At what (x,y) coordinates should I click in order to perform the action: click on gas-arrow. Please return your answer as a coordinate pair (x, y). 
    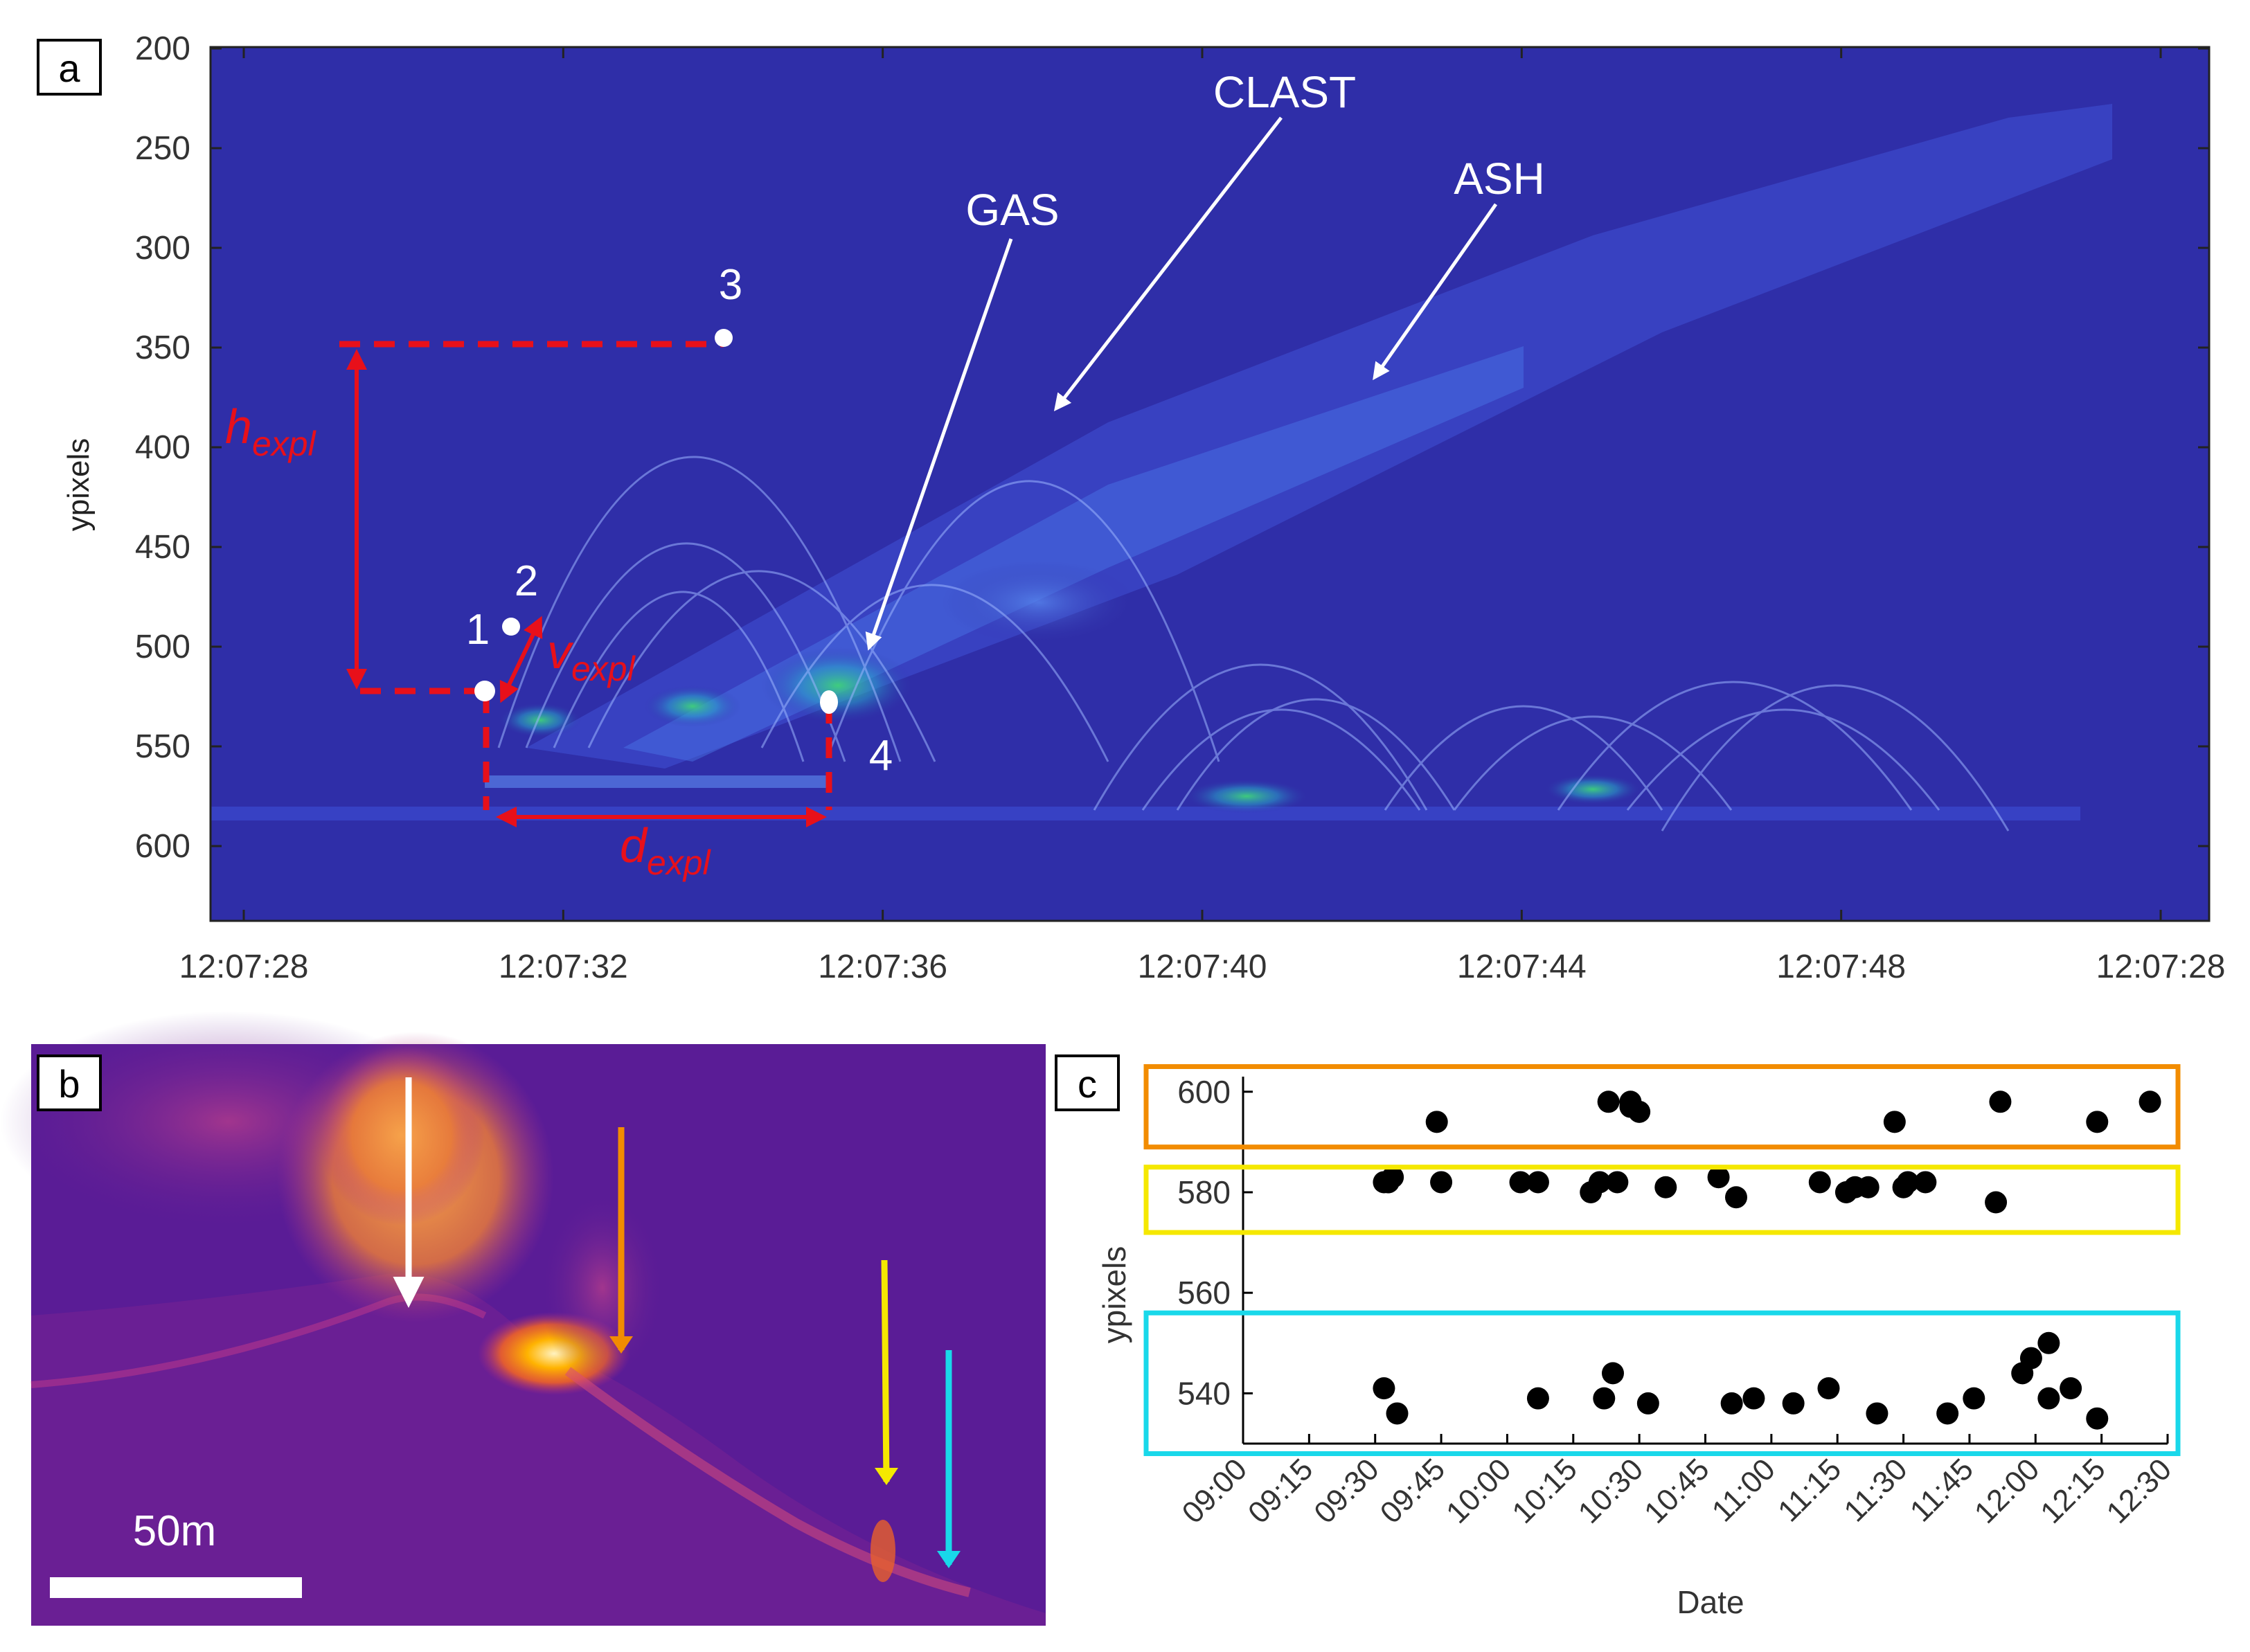
    Looking at the image, I should click on (939, 445).